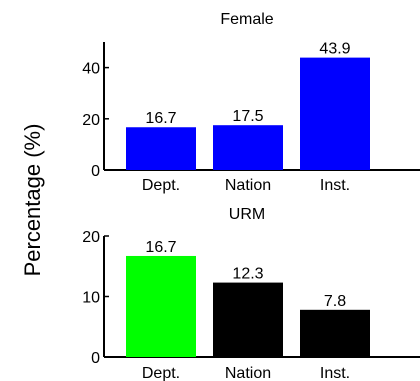  Describe the element at coordinates (32, 200) in the screenshot. I see `y-axis-label: Percentage (%)` at that location.